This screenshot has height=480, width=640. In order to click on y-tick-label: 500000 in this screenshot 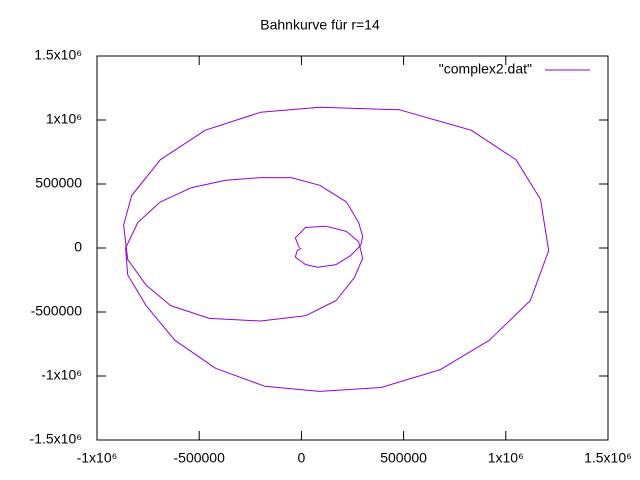, I will do `click(58, 183)`.